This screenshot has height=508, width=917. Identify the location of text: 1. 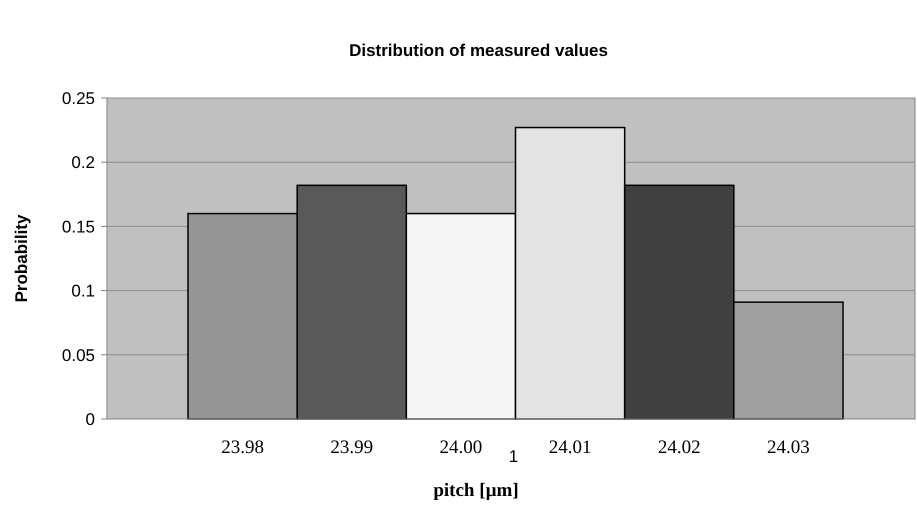
(513, 456).